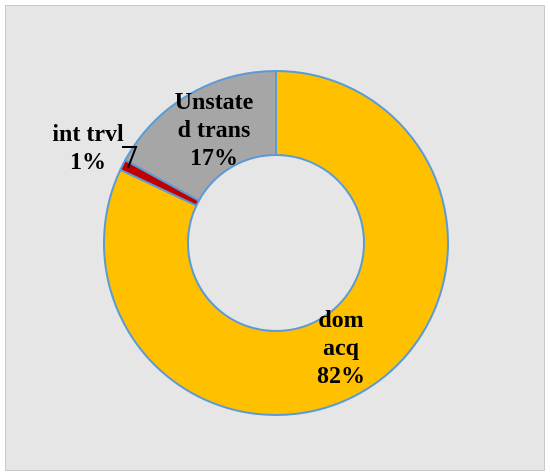 This screenshot has height=476, width=550. Describe the element at coordinates (341, 376) in the screenshot. I see `data-label-dom-acq-value: 82%` at that location.